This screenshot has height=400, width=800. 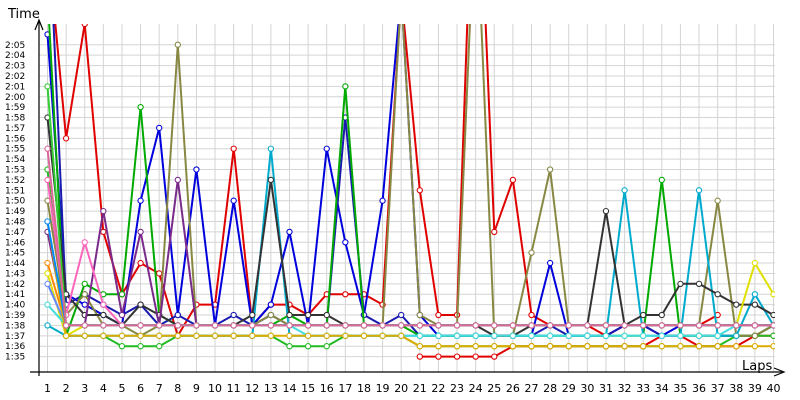 What do you see at coordinates (15, 87) in the screenshot?
I see `y-tick-label: 2:01` at bounding box center [15, 87].